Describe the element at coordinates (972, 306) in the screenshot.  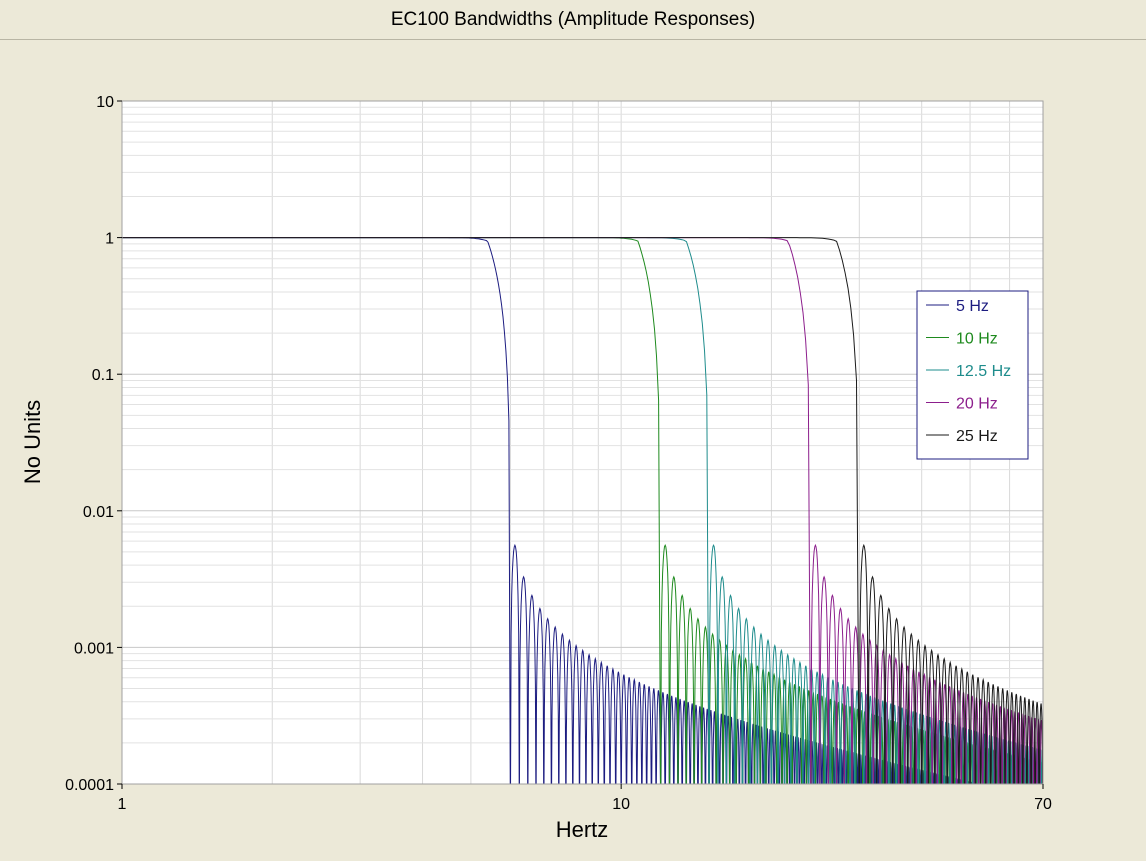
I see `legend-entry: 5 Hz` at that location.